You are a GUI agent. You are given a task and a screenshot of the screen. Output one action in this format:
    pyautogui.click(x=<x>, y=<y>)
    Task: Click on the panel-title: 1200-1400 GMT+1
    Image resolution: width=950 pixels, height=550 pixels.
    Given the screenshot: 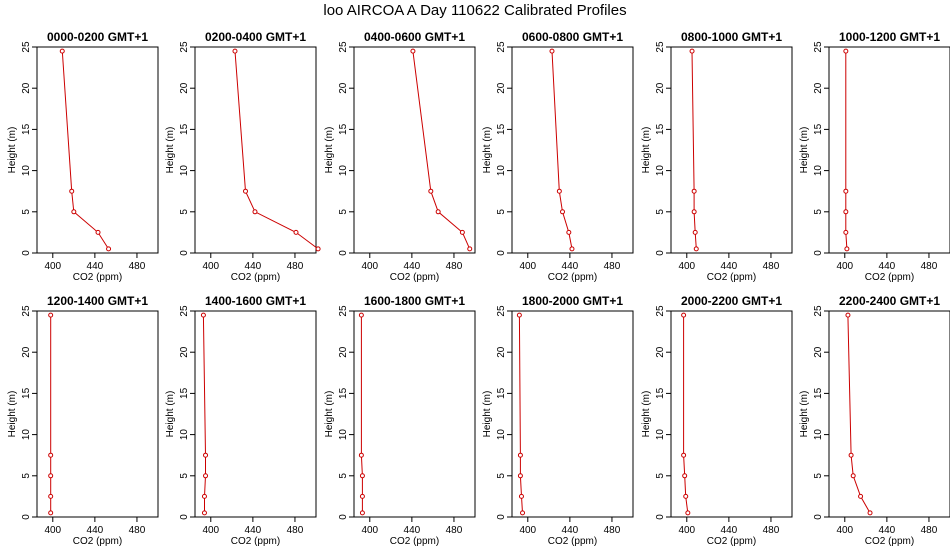 What is the action you would take?
    pyautogui.click(x=97, y=301)
    